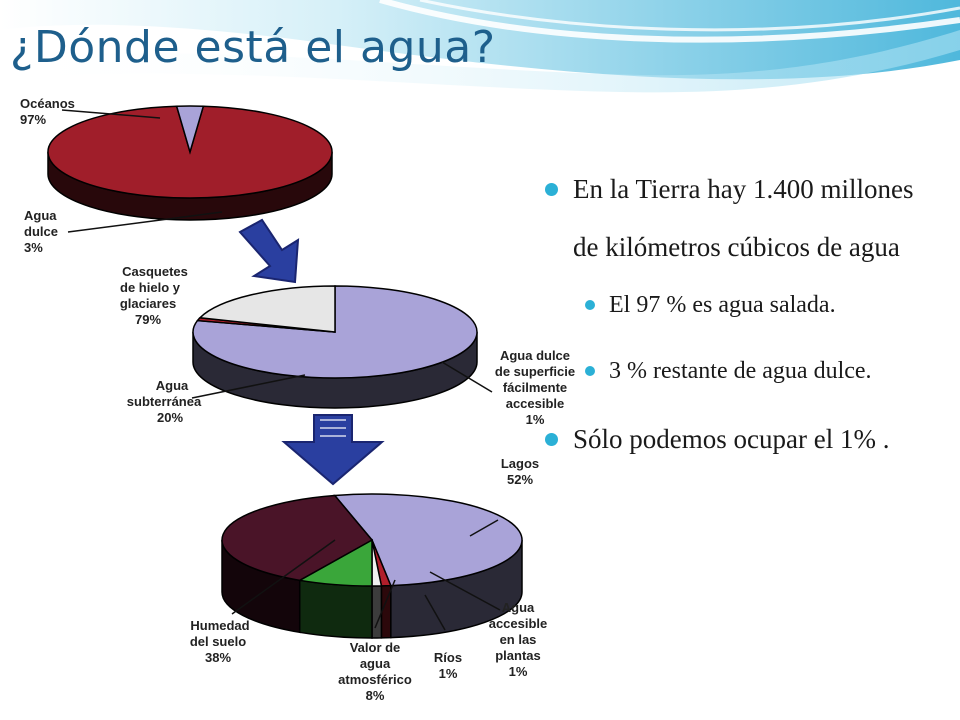  What do you see at coordinates (765, 371) in the screenshot?
I see `sub-bullet-fresh-water: 3 % restante de agua dulce.` at bounding box center [765, 371].